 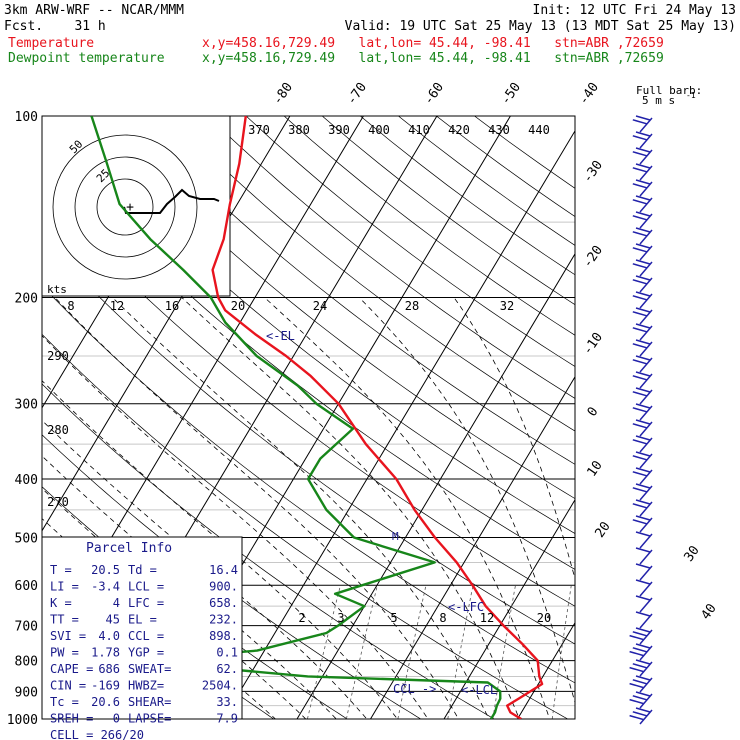 What do you see at coordinates (113, 620) in the screenshot?
I see `parcel-field-value: 45` at bounding box center [113, 620].